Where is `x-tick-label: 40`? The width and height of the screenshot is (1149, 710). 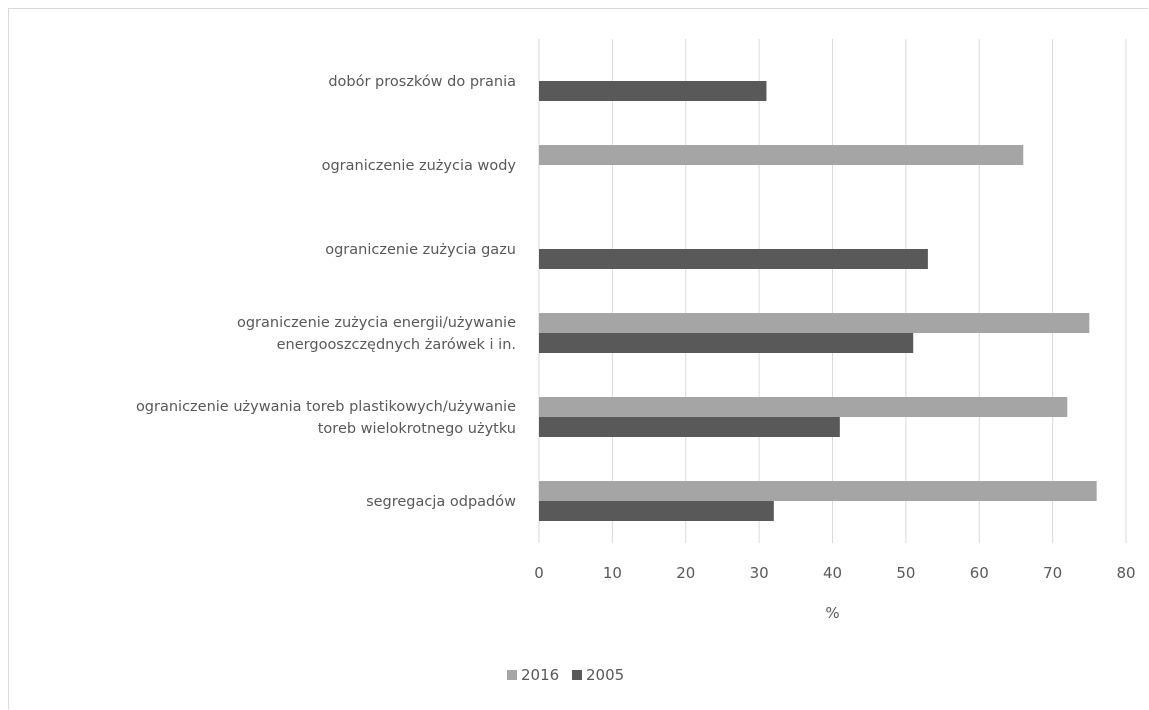
x-tick-label: 40 is located at coordinates (832, 573).